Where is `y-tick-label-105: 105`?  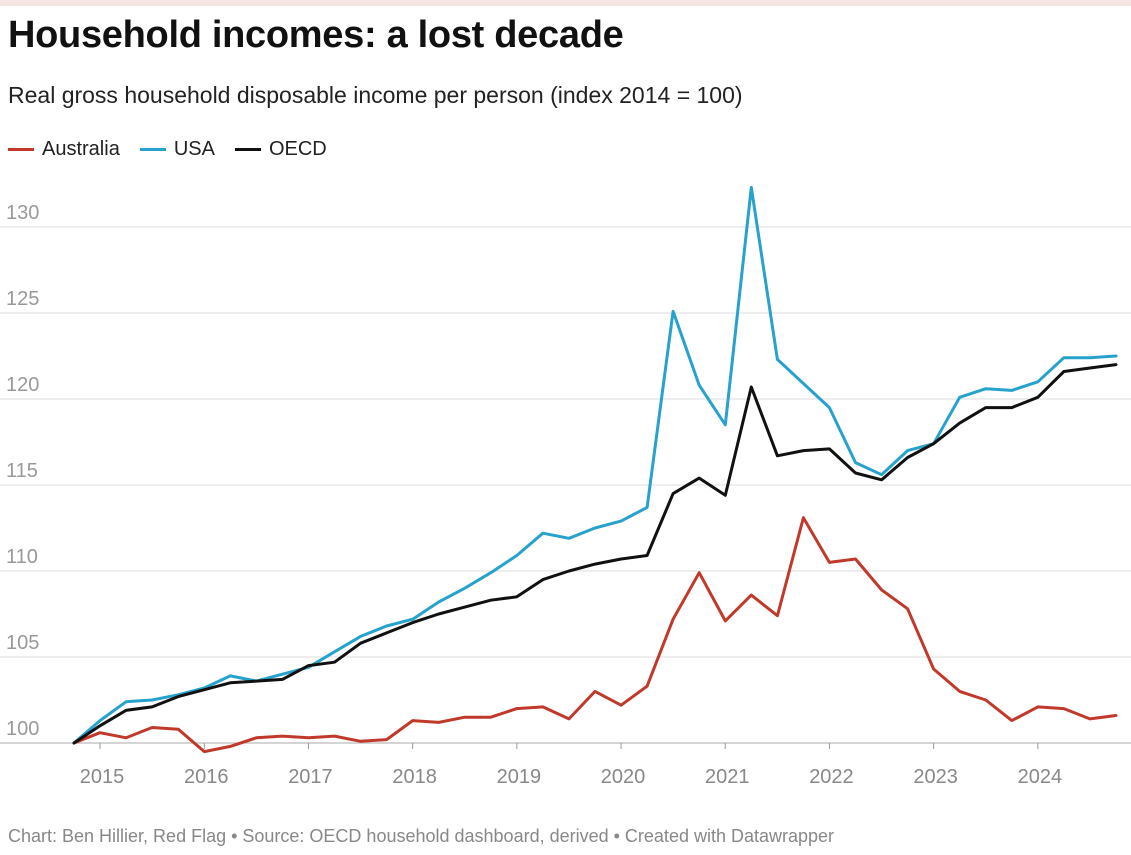 y-tick-label-105: 105 is located at coordinates (22, 643).